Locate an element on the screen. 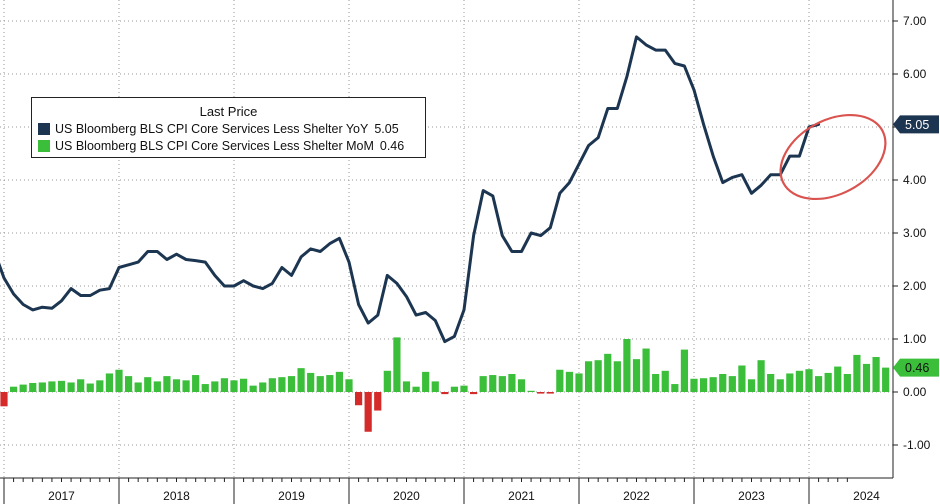 The image size is (940, 504). y-tick-label-3: 4.00 is located at coordinates (915, 180).